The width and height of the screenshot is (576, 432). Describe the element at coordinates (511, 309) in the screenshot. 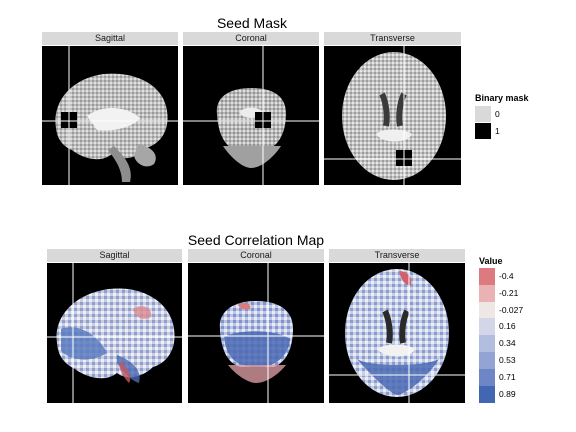

I see `value-legend-label-2: -0.027` at that location.